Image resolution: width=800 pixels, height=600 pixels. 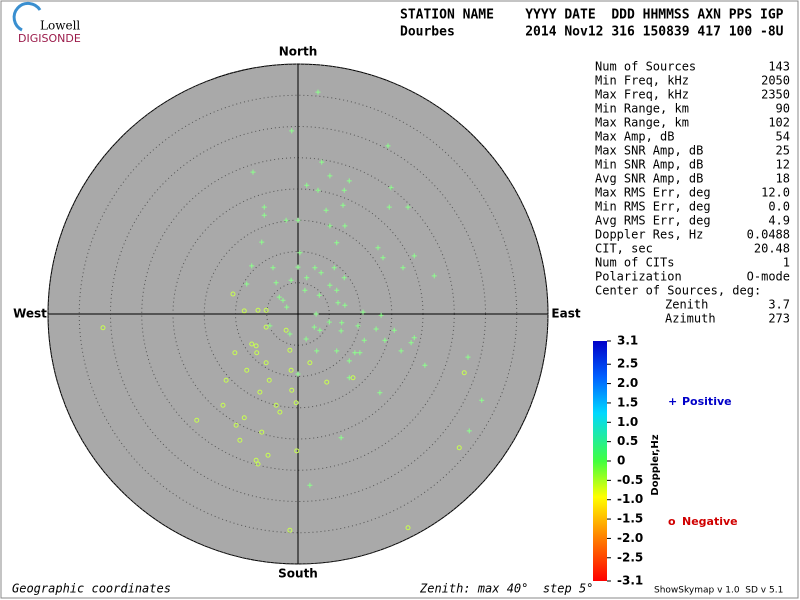 I want to click on stat-value: 102, so click(x=779, y=123).